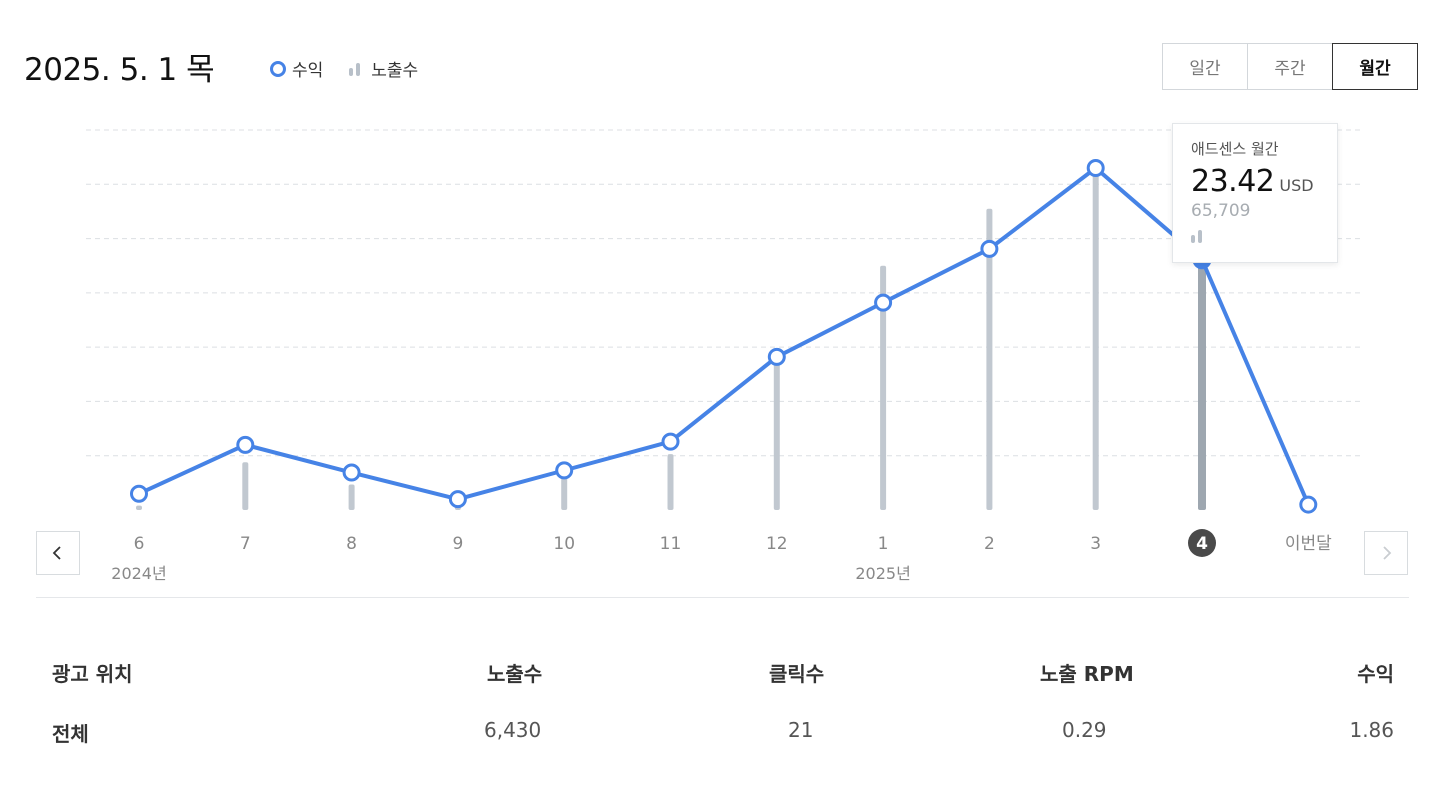 The width and height of the screenshot is (1446, 796). Describe the element at coordinates (513, 730) in the screenshot. I see `cell-impressions: 6,430` at that location.